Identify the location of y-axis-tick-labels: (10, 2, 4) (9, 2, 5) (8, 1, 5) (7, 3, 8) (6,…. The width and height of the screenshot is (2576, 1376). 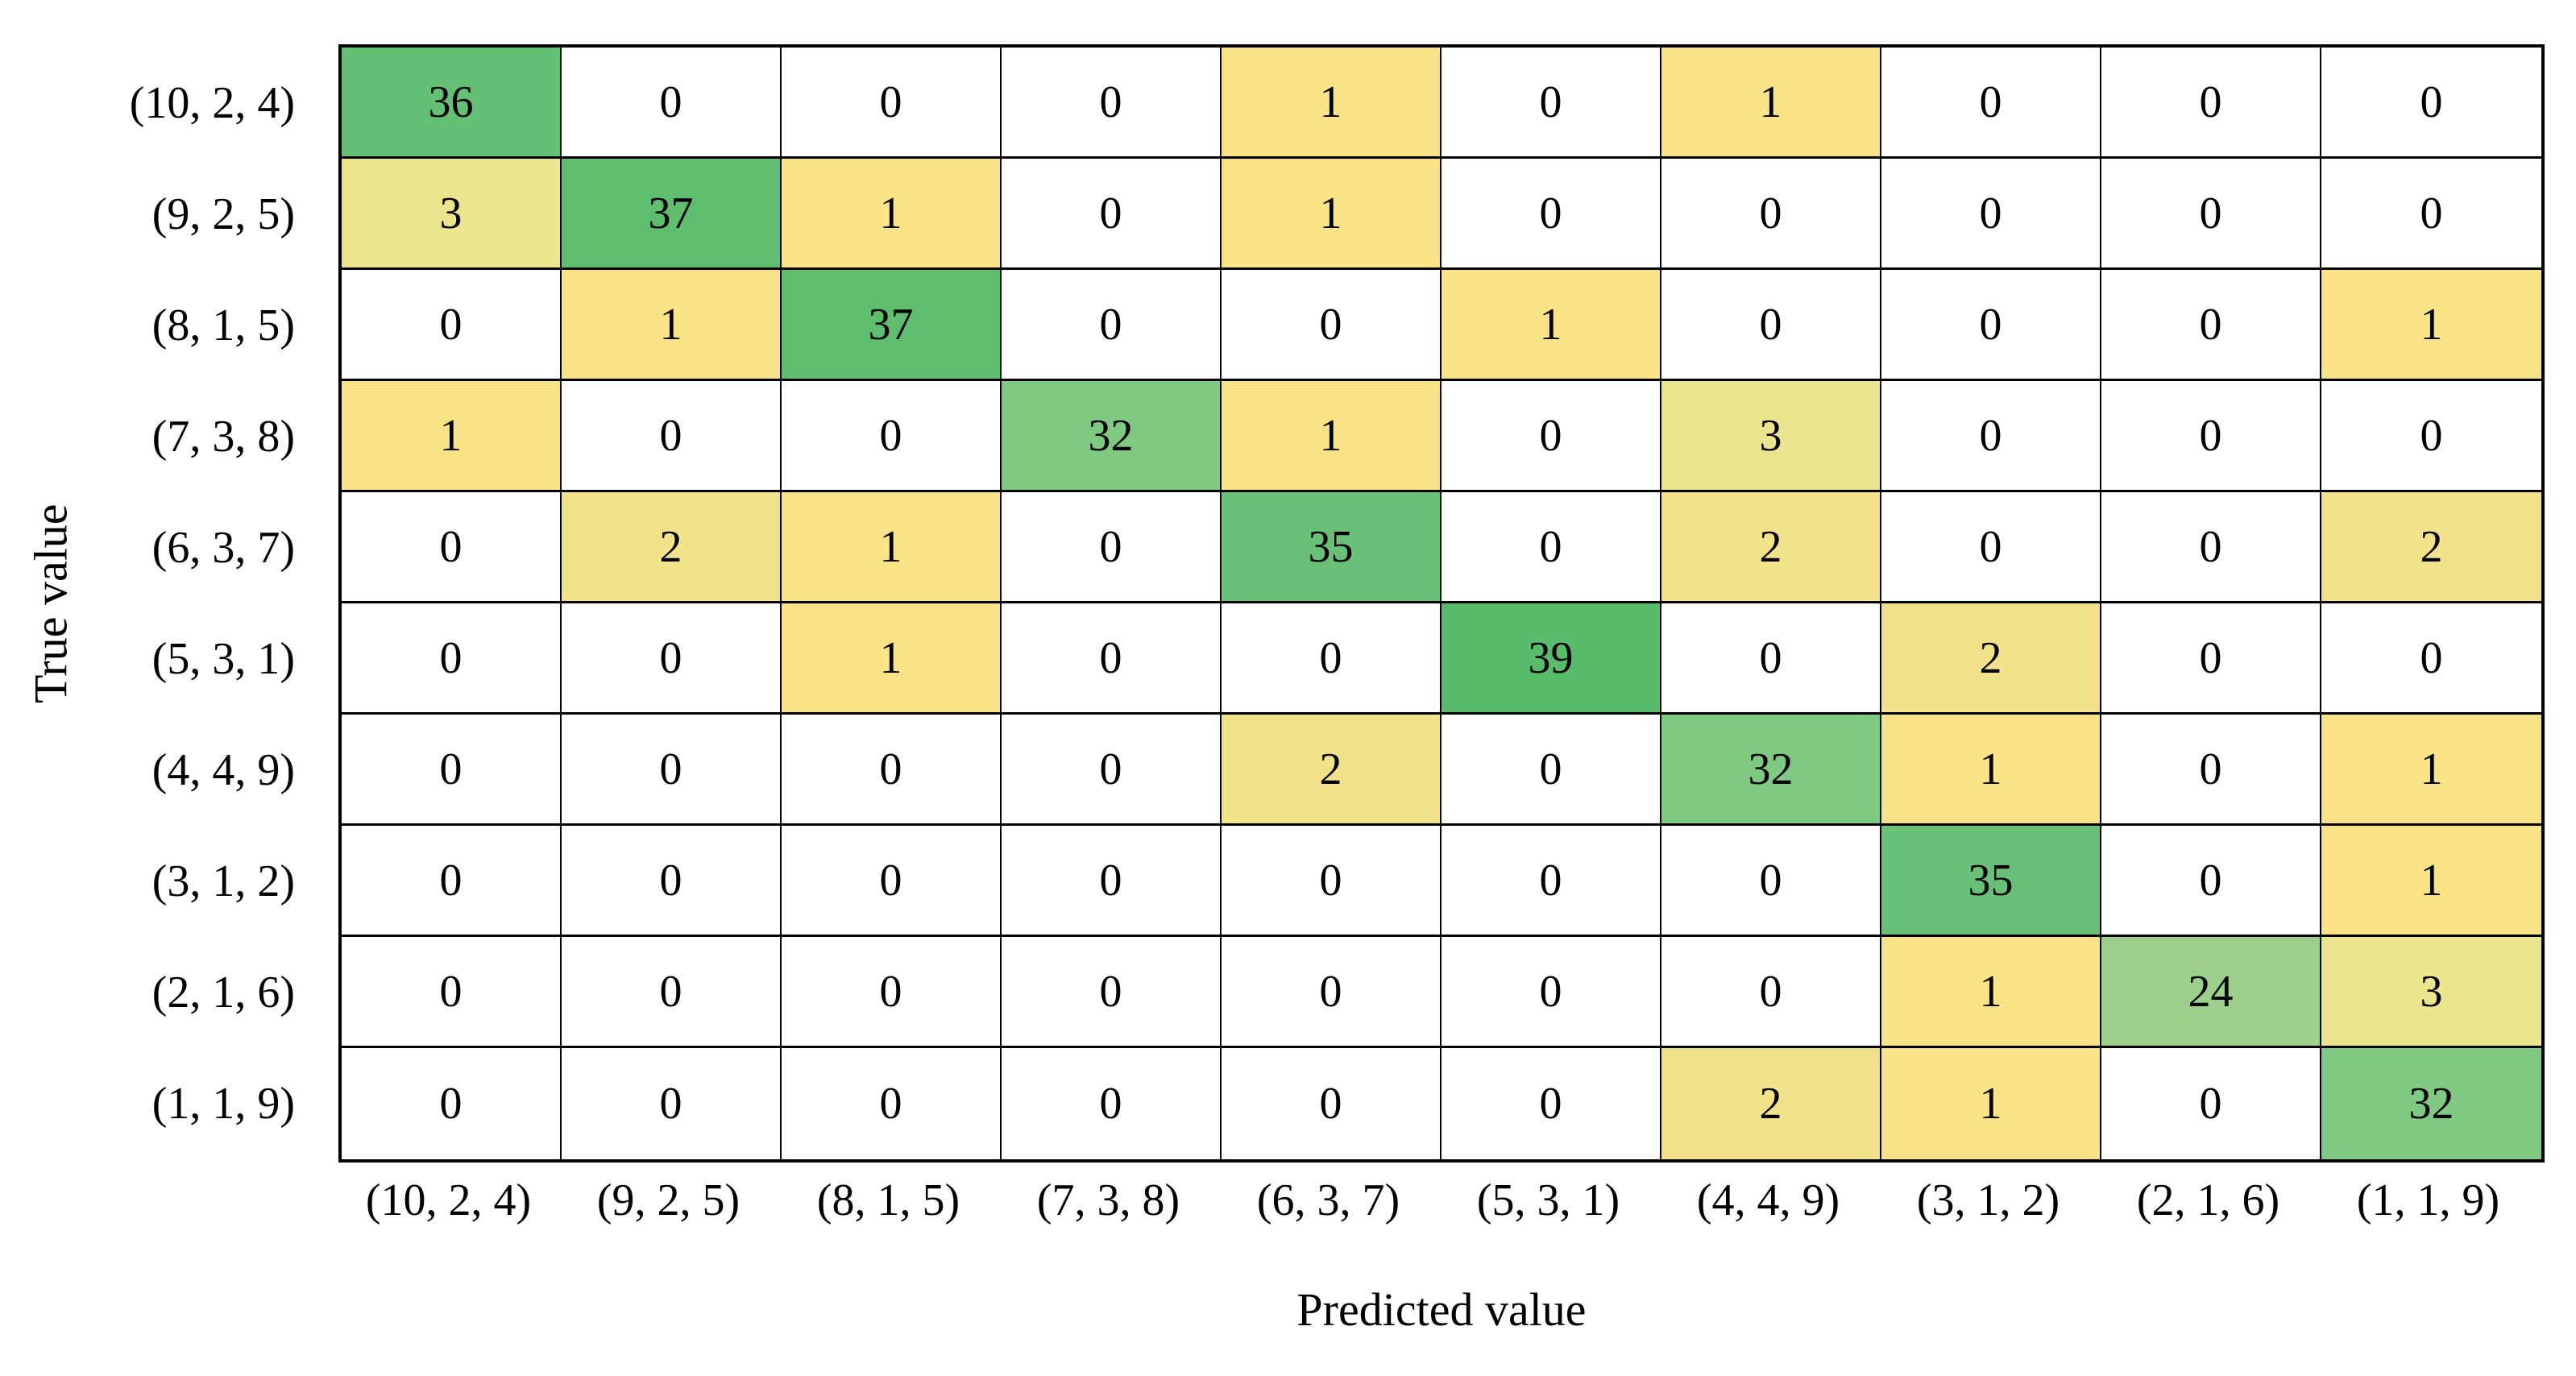
(158, 603).